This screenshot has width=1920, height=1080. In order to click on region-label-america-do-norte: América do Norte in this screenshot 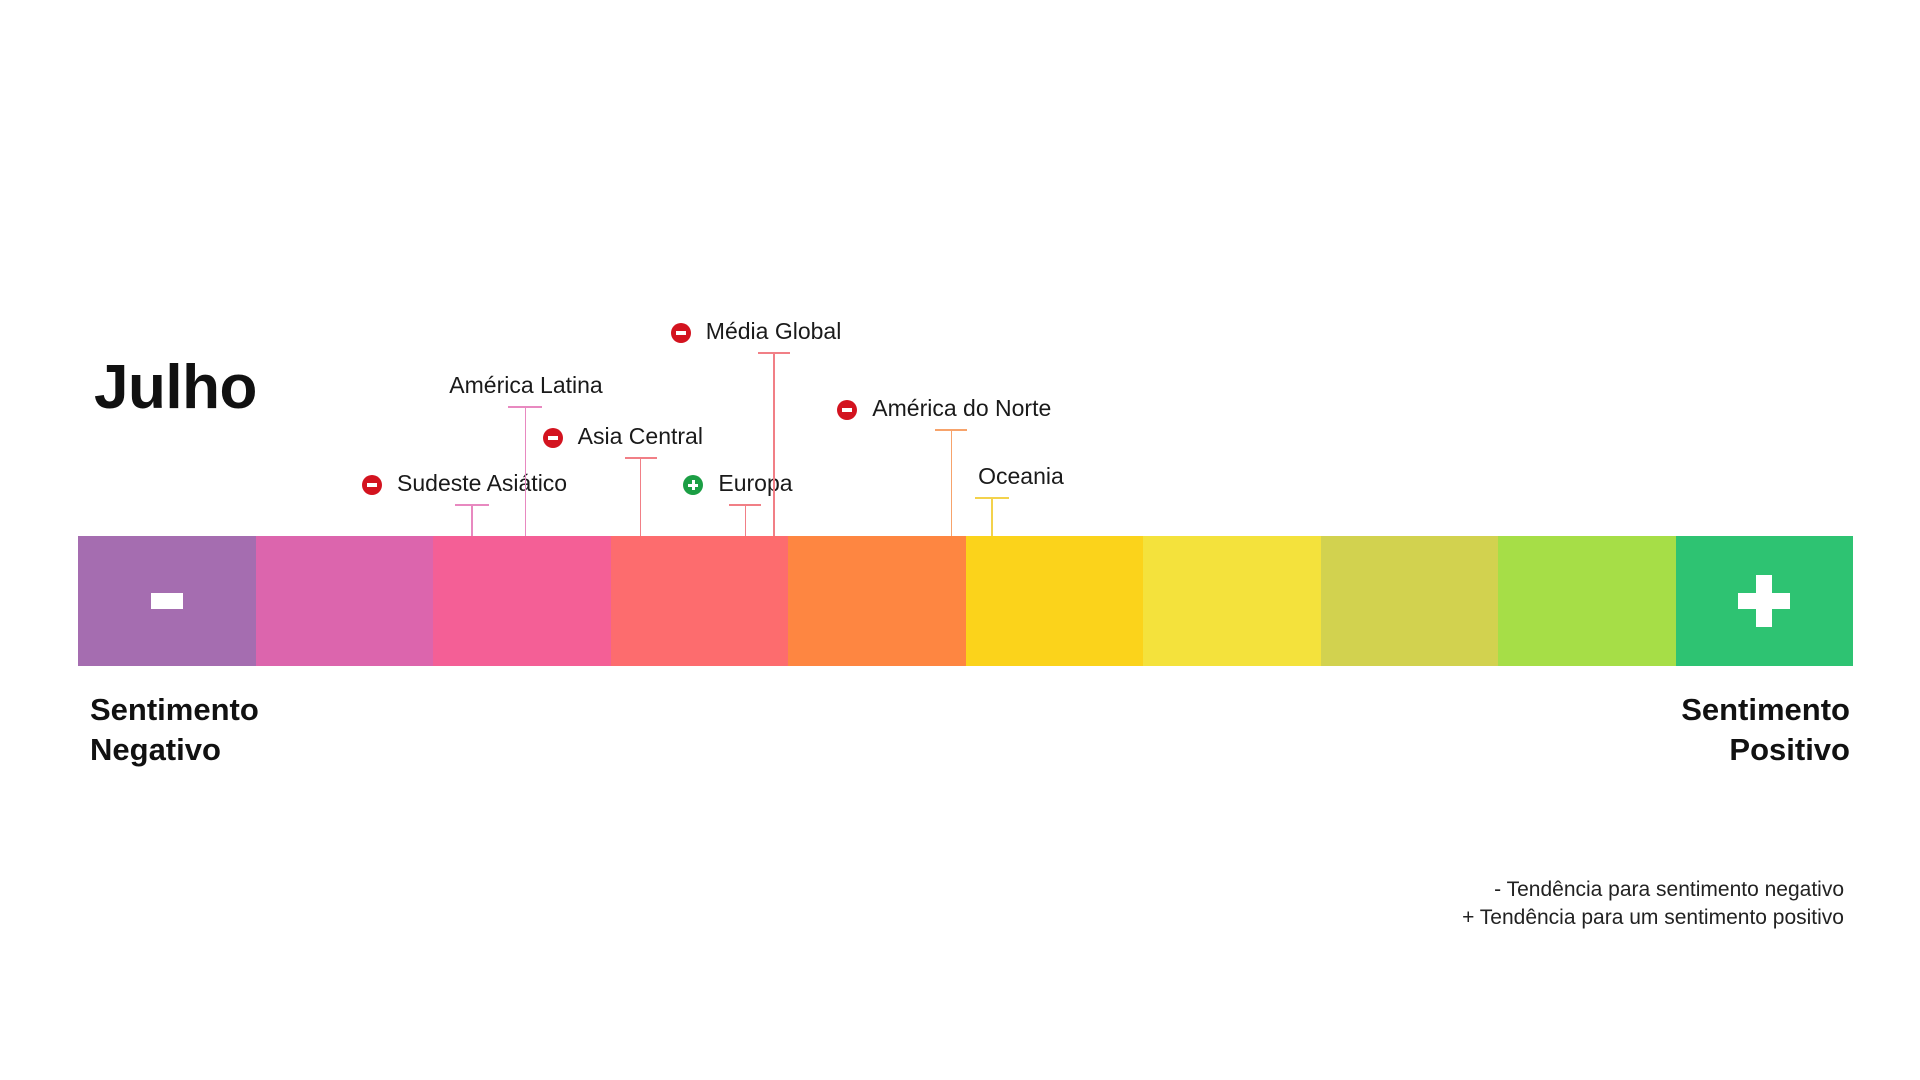, I will do `click(962, 408)`.